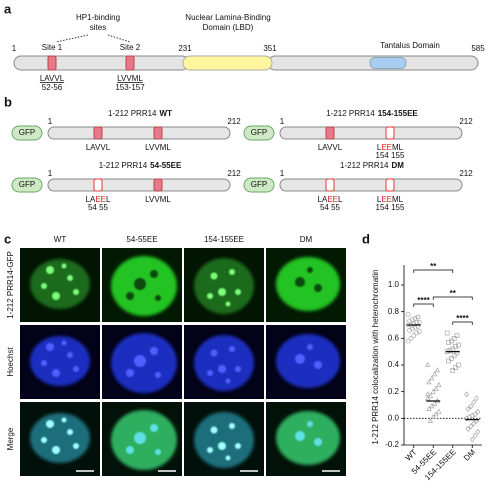 The width and height of the screenshot is (488, 500). I want to click on construct-title: 1-212 PRR14 WT, so click(140, 113).